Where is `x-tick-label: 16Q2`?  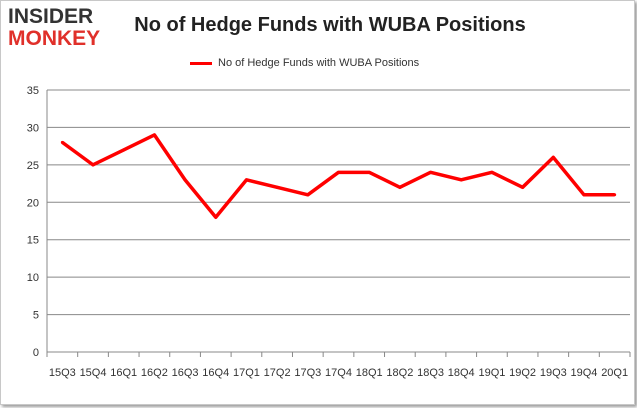
x-tick-label: 16Q2 is located at coordinates (154, 373).